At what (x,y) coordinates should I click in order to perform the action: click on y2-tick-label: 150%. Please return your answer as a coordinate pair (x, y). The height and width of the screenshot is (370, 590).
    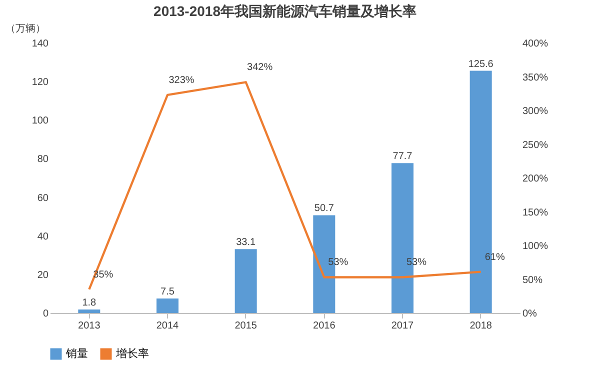
    Looking at the image, I should click on (535, 212).